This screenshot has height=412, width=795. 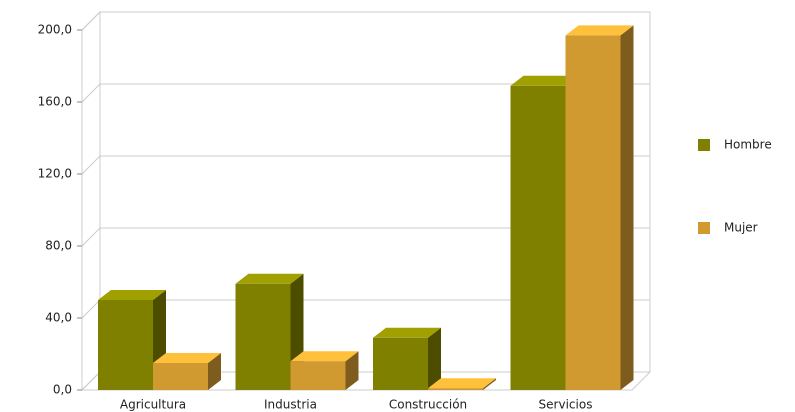 What do you see at coordinates (428, 405) in the screenshot?
I see `x-tick-label: Construcción` at bounding box center [428, 405].